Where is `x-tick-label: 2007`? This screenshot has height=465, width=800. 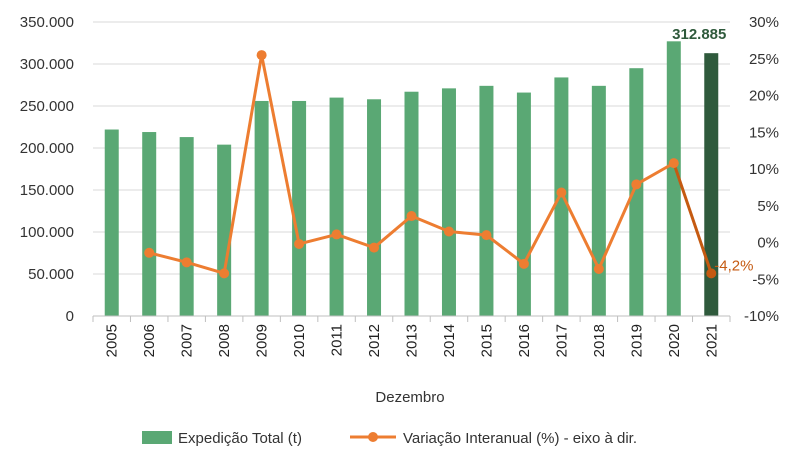 x-tick-label: 2007 is located at coordinates (187, 340).